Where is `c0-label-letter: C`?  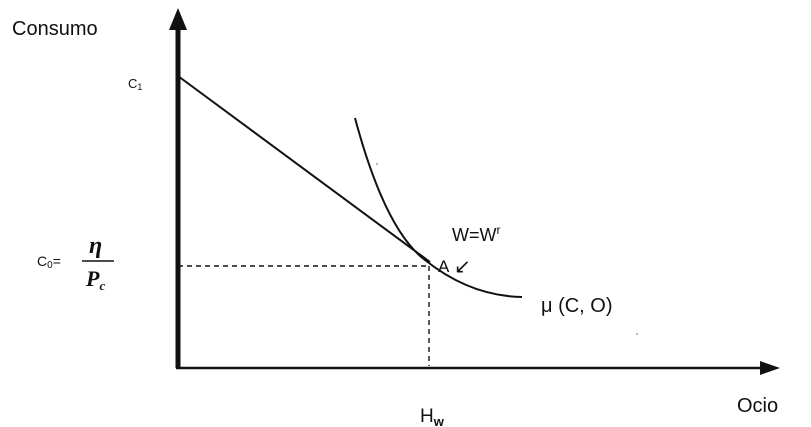 c0-label-letter: C is located at coordinates (42, 261).